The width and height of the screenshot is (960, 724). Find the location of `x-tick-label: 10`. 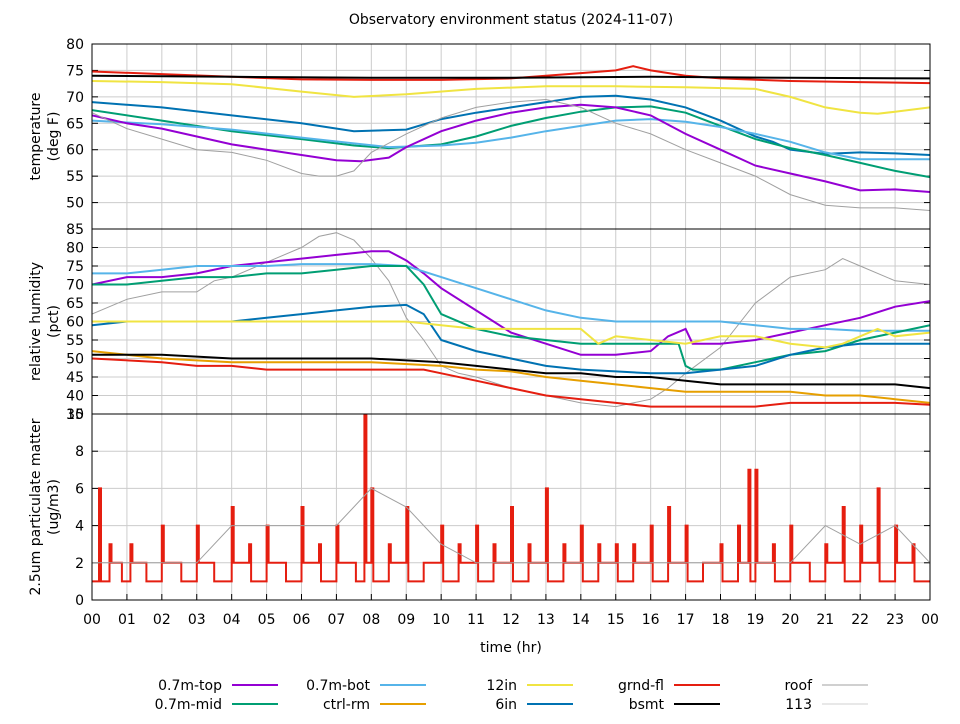

x-tick-label: 10 is located at coordinates (441, 620).